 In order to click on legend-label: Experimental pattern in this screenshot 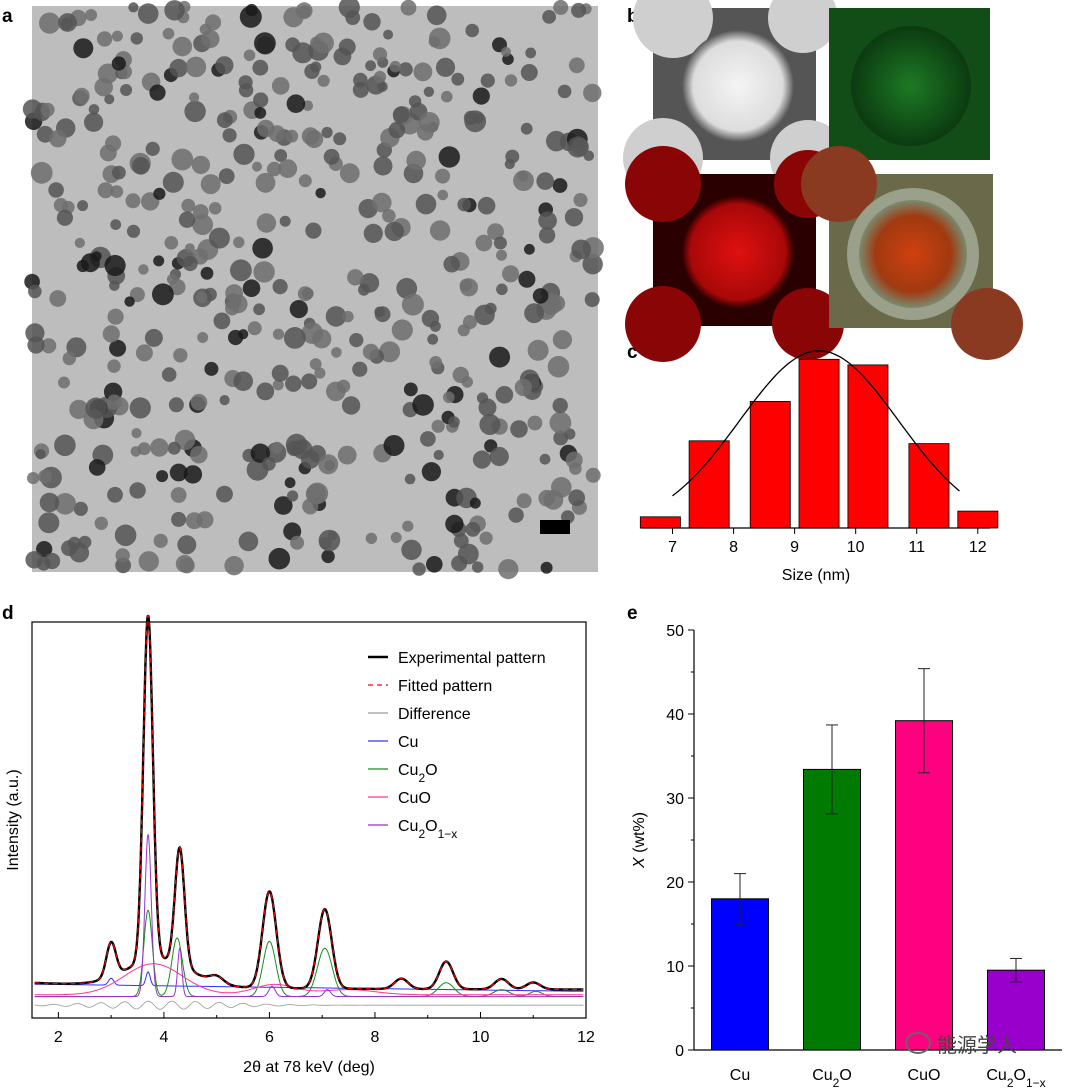, I will do `click(472, 658)`.